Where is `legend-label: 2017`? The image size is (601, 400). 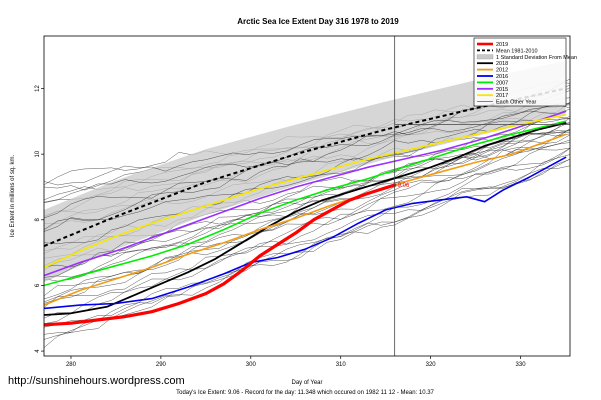
legend-label: 2017 is located at coordinates (502, 96).